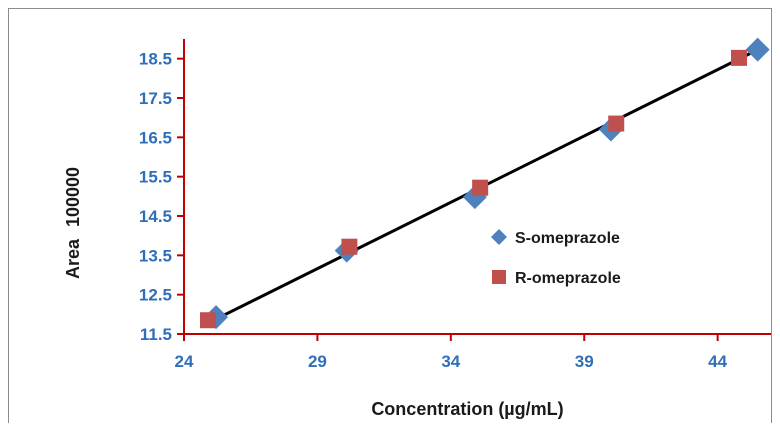 This screenshot has width=780, height=424. Describe the element at coordinates (155, 295) in the screenshot. I see `y-tick-label: 12.5` at that location.